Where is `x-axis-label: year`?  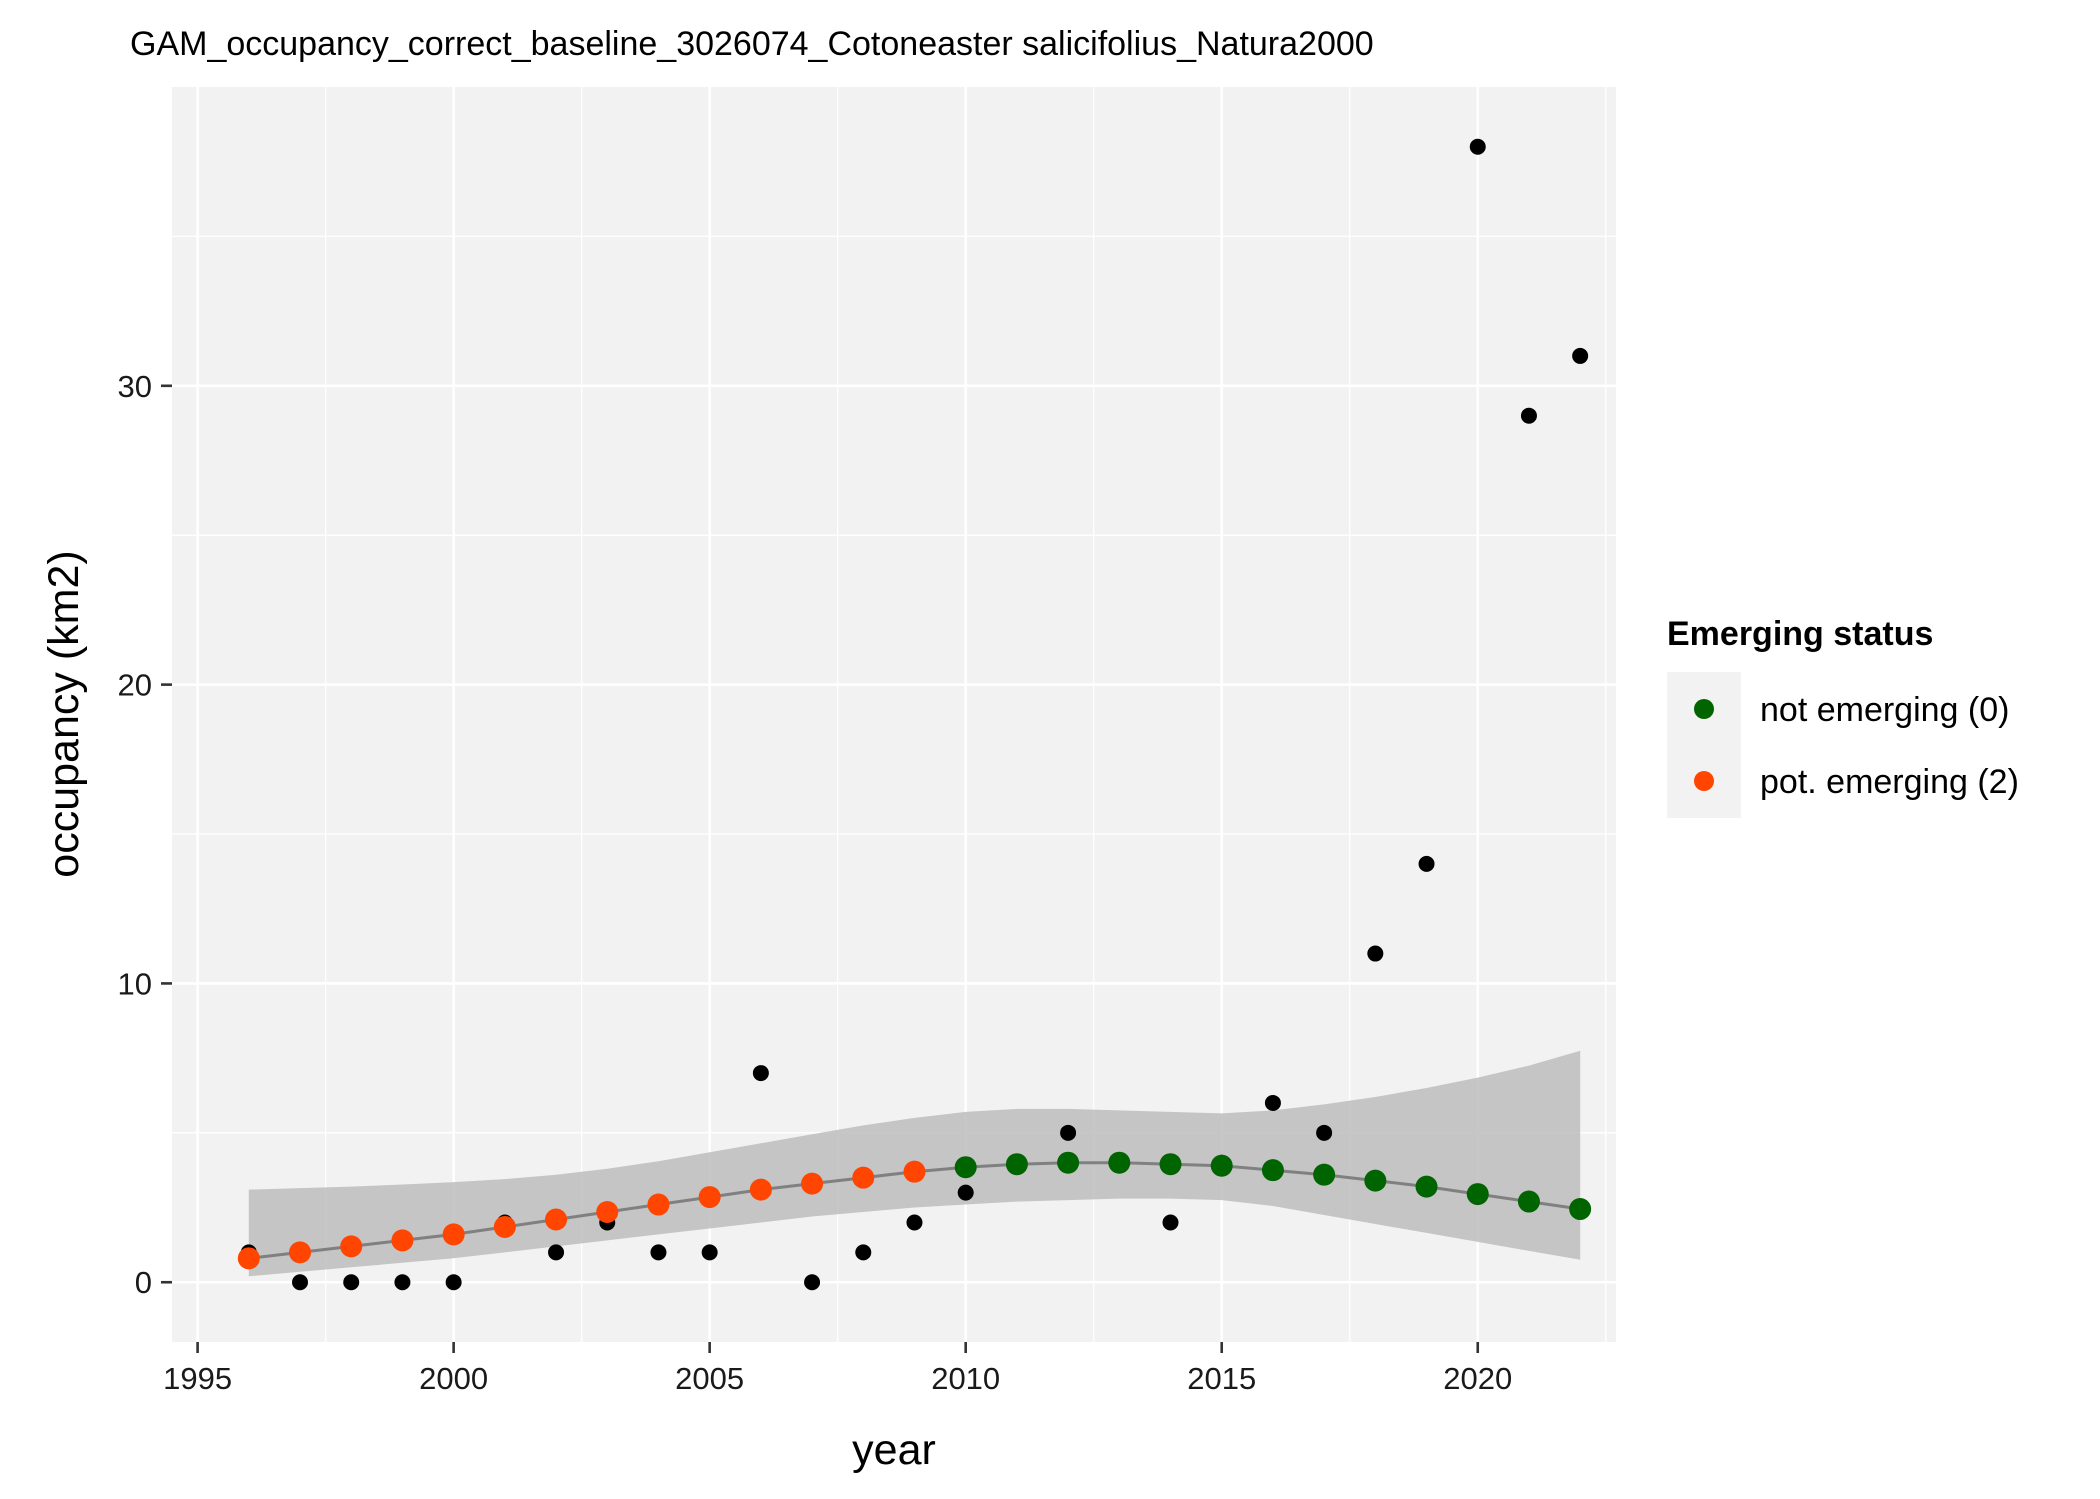
x-axis-label: year is located at coordinates (894, 1450).